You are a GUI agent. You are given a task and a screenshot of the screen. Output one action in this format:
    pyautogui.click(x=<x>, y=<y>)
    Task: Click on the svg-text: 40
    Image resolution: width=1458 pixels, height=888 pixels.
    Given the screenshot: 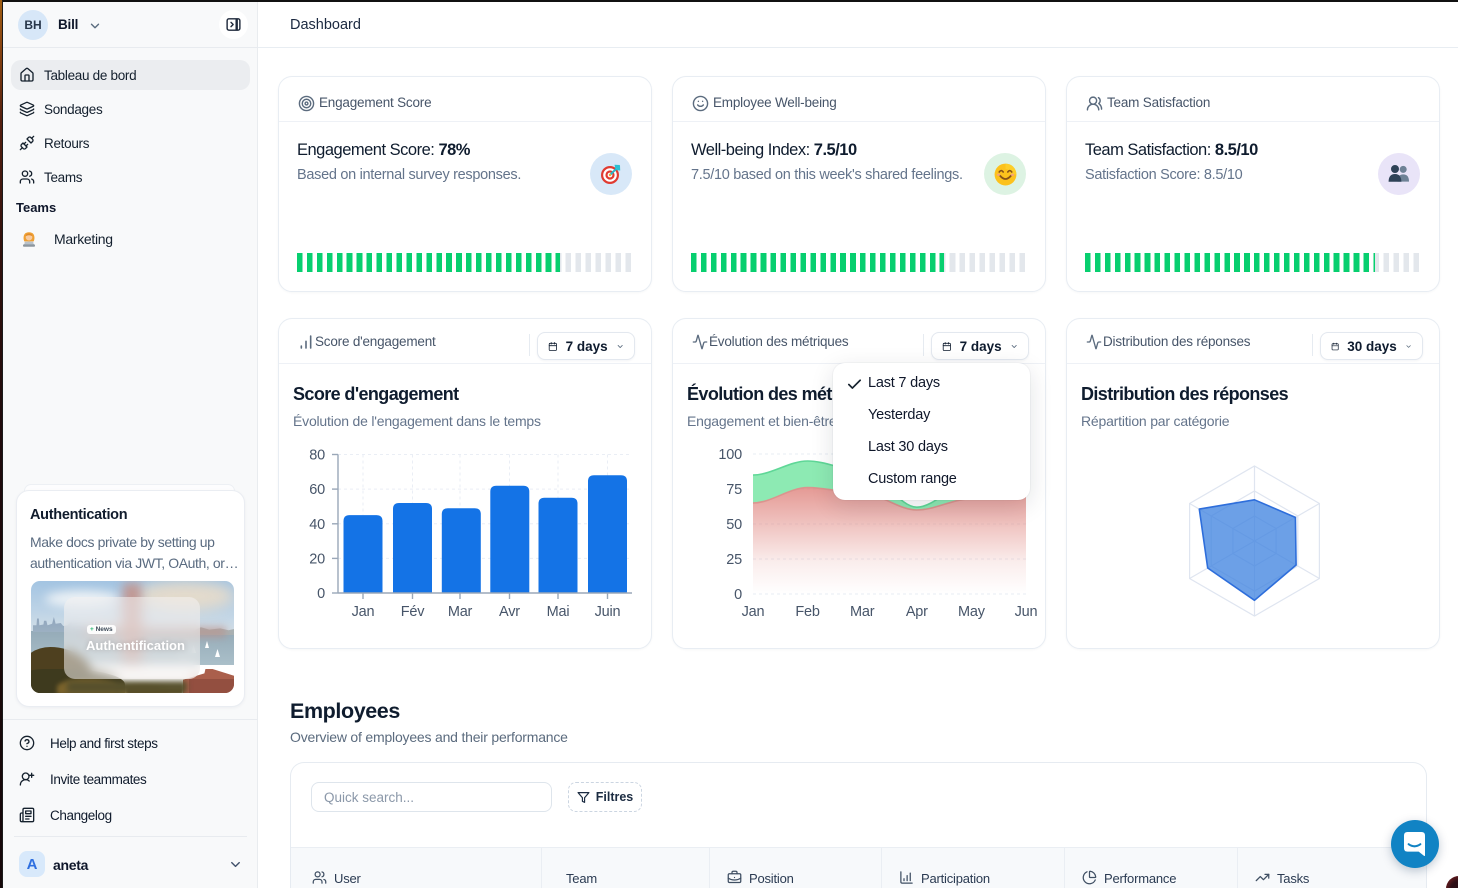 What is the action you would take?
    pyautogui.click(x=317, y=525)
    